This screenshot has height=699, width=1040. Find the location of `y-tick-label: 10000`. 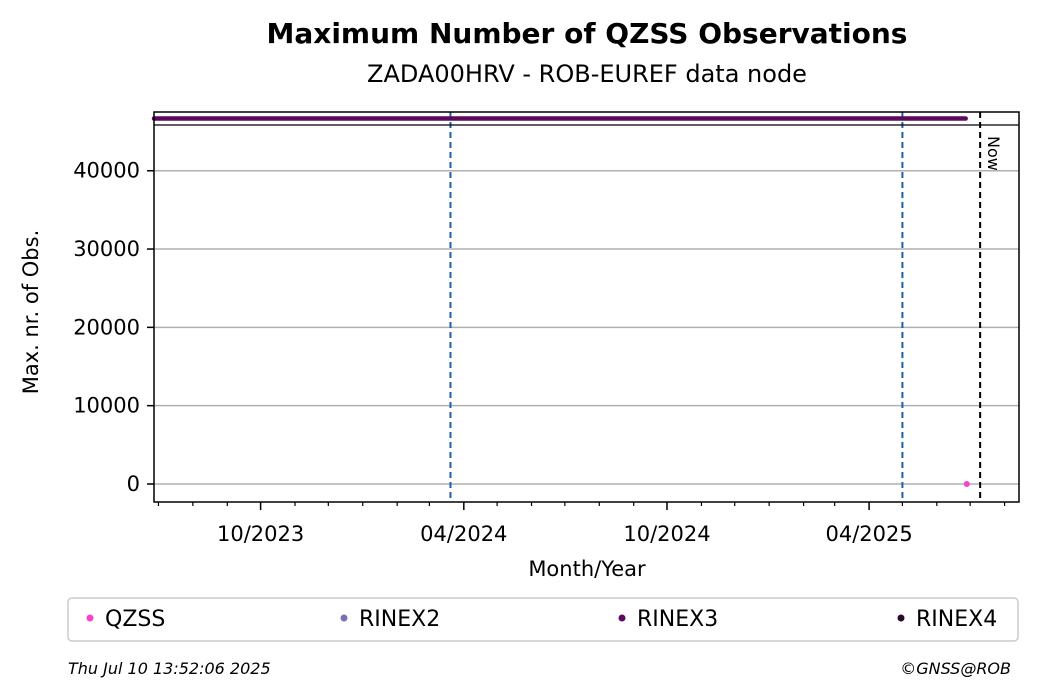

y-tick-label: 10000 is located at coordinates (106, 406).